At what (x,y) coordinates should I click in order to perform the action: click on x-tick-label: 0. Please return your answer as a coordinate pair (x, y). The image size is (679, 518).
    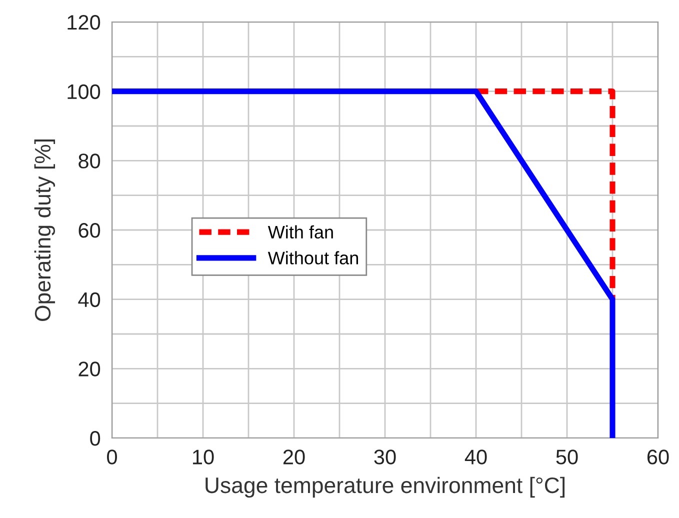
    Looking at the image, I should click on (112, 457).